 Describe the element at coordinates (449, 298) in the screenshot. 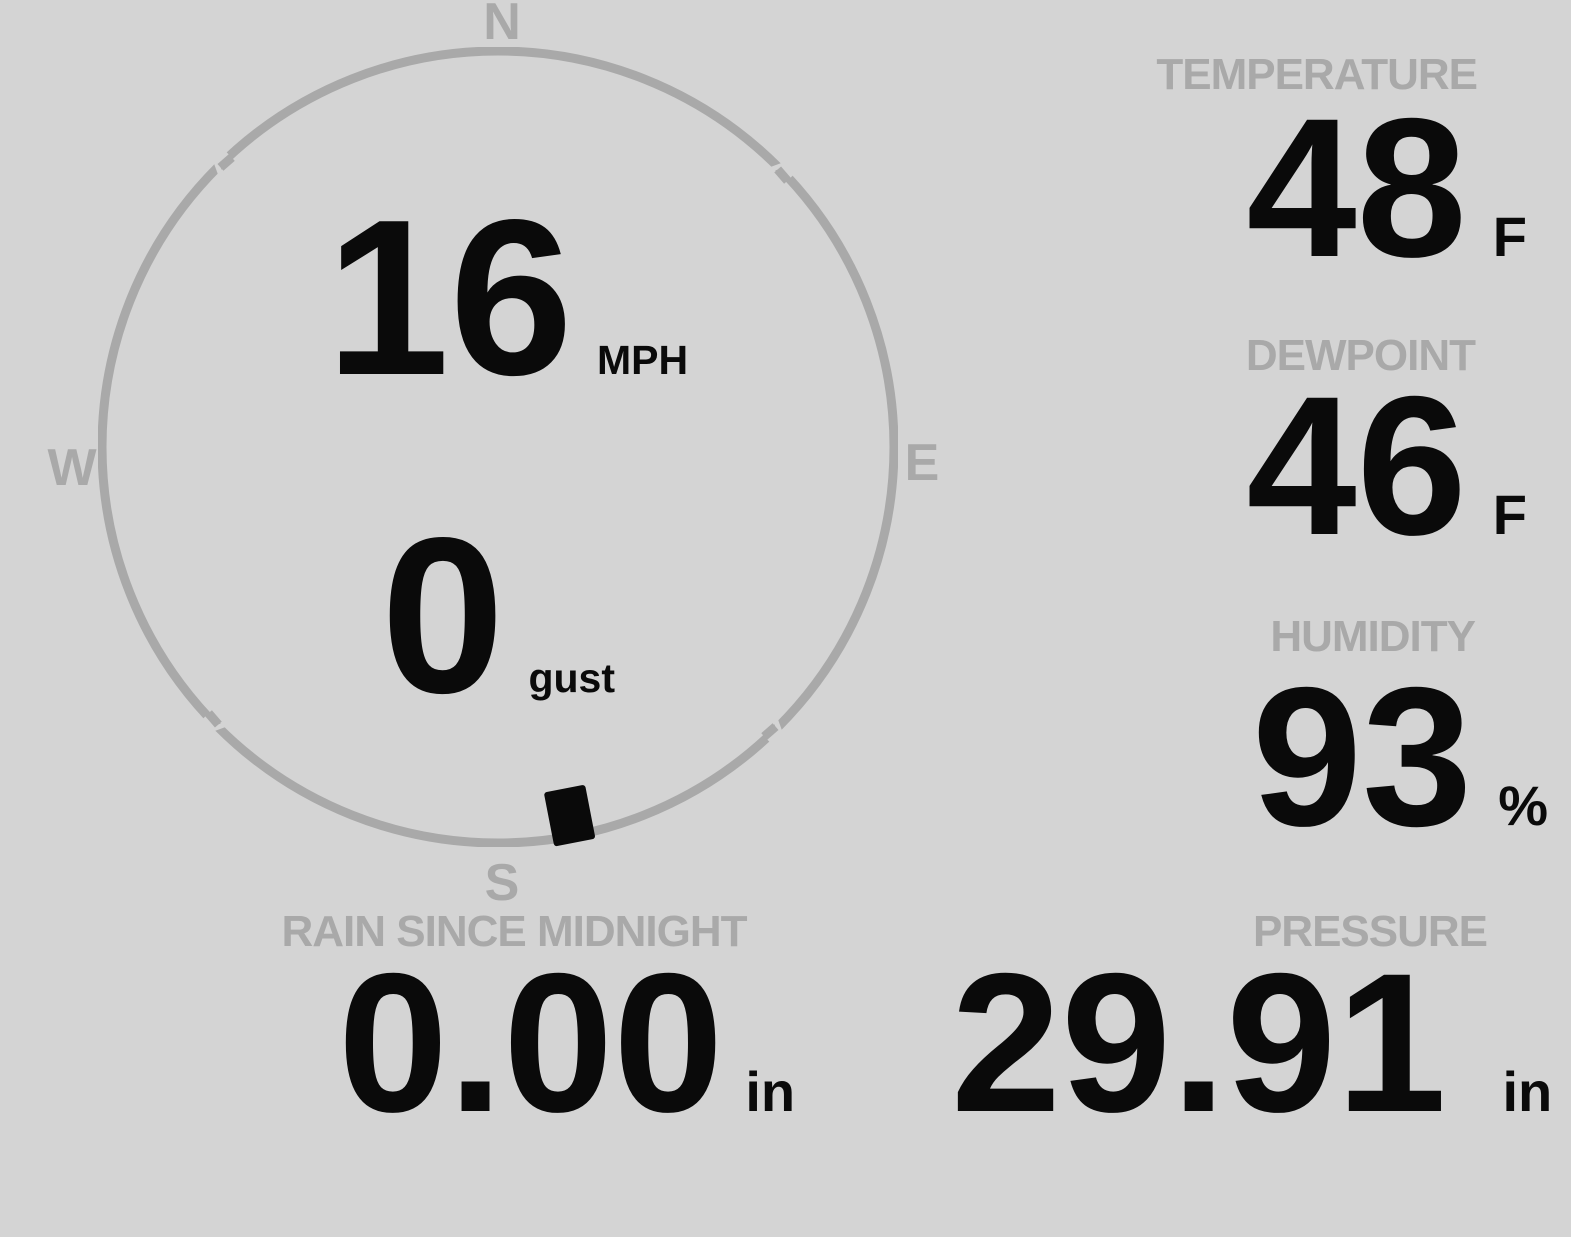

I see `wind-speed-value: 16` at that location.